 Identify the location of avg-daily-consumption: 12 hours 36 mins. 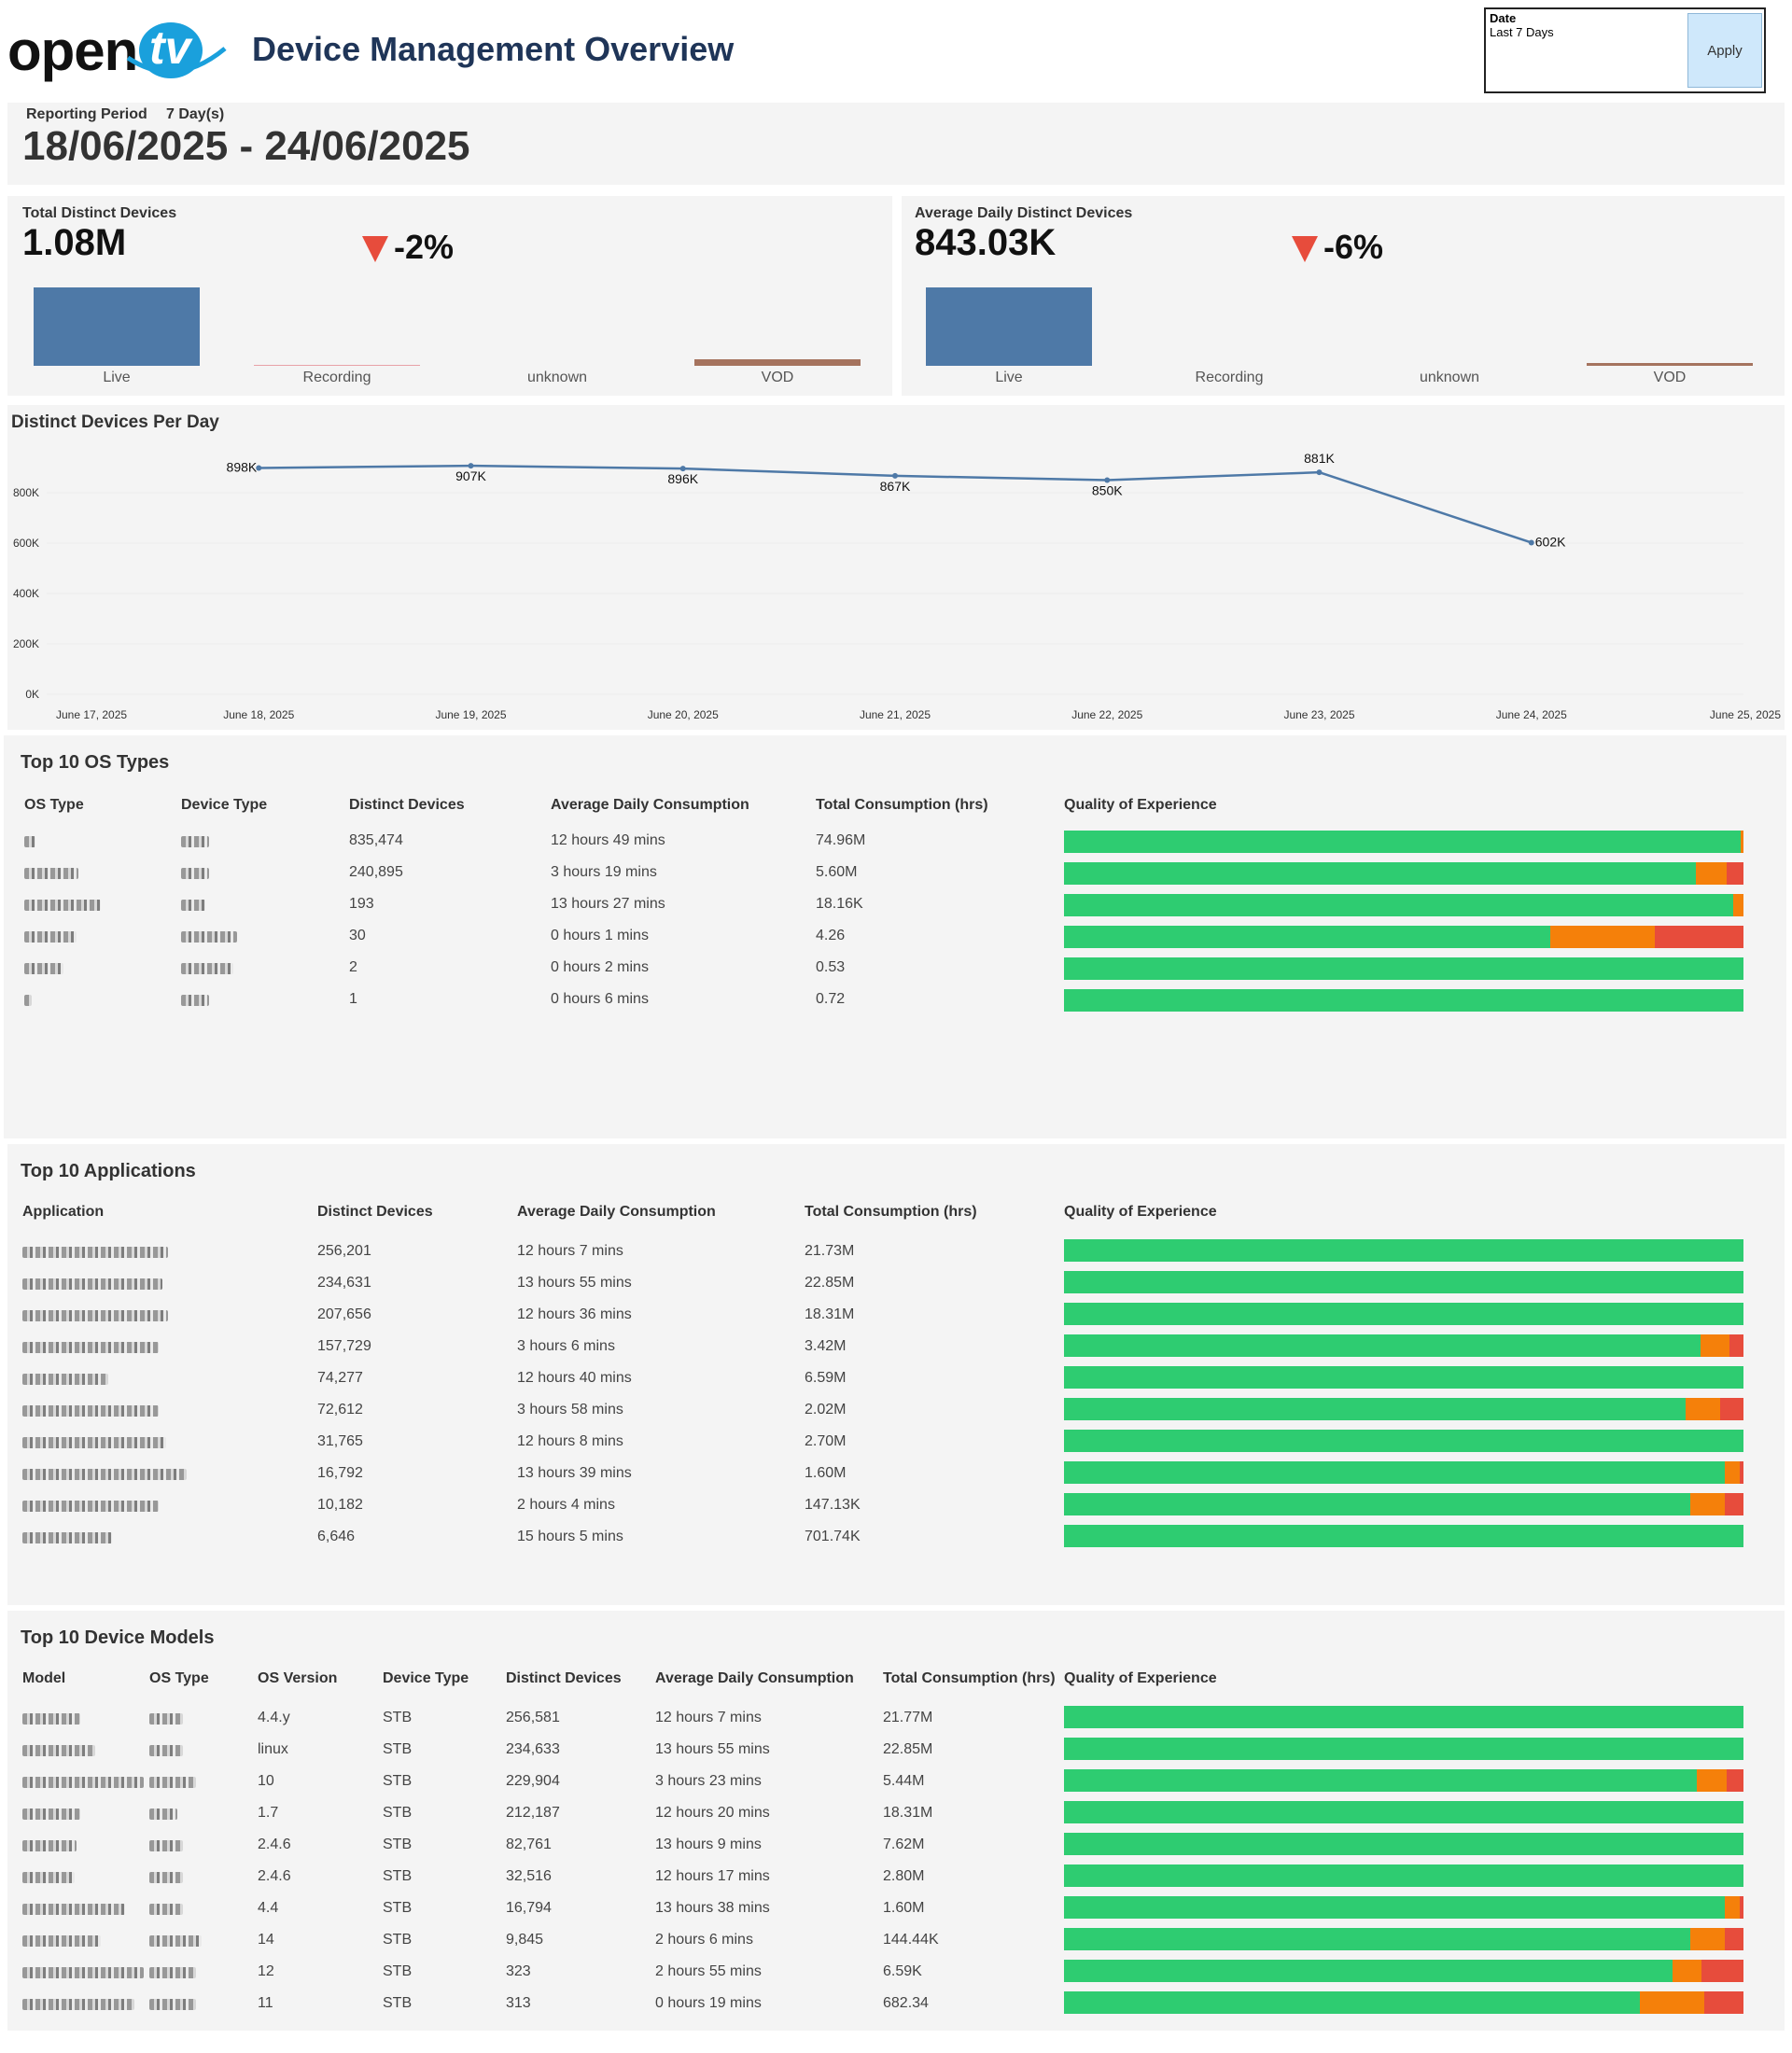
(574, 1314).